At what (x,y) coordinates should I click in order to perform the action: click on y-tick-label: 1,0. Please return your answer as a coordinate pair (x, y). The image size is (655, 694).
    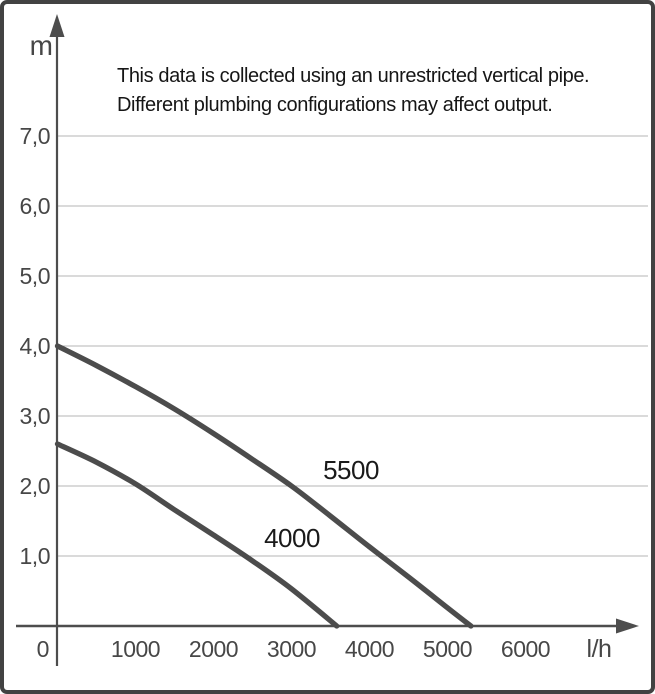
    Looking at the image, I should click on (35, 556).